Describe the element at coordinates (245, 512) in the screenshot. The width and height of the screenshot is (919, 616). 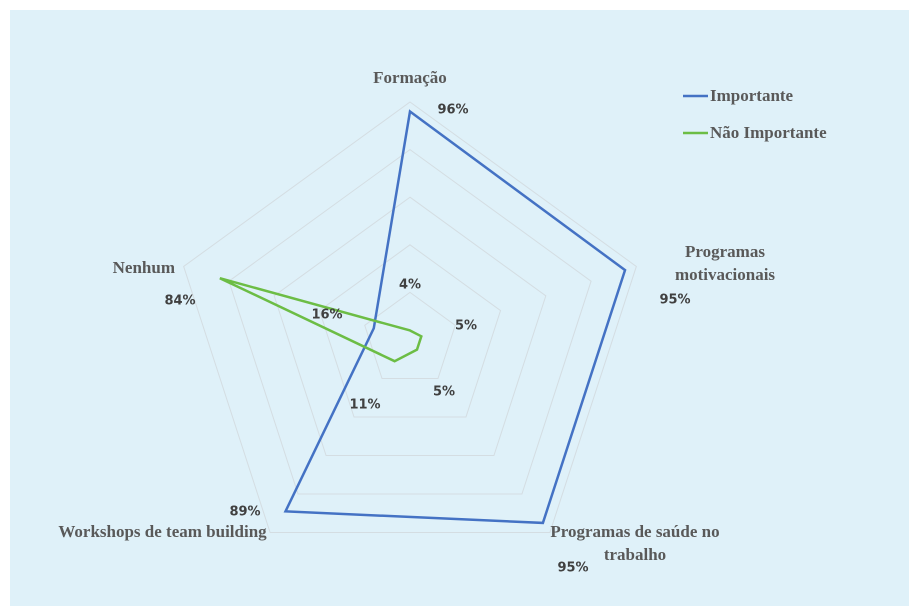
I see `data-label: 89%` at that location.